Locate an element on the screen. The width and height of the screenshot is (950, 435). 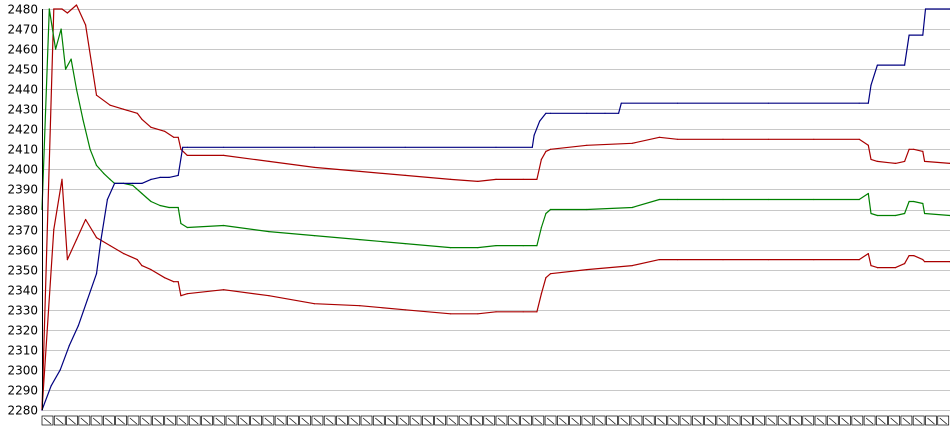
y-tick-label-2310: 2310 is located at coordinates (22, 351).